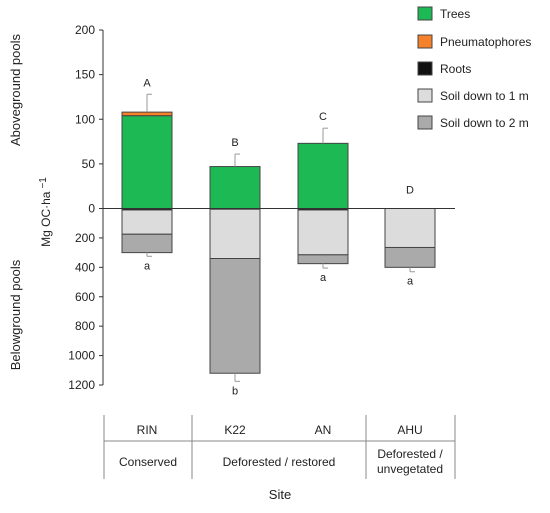 The height and width of the screenshot is (513, 550). I want to click on x-category-label-k22: K22, so click(235, 430).